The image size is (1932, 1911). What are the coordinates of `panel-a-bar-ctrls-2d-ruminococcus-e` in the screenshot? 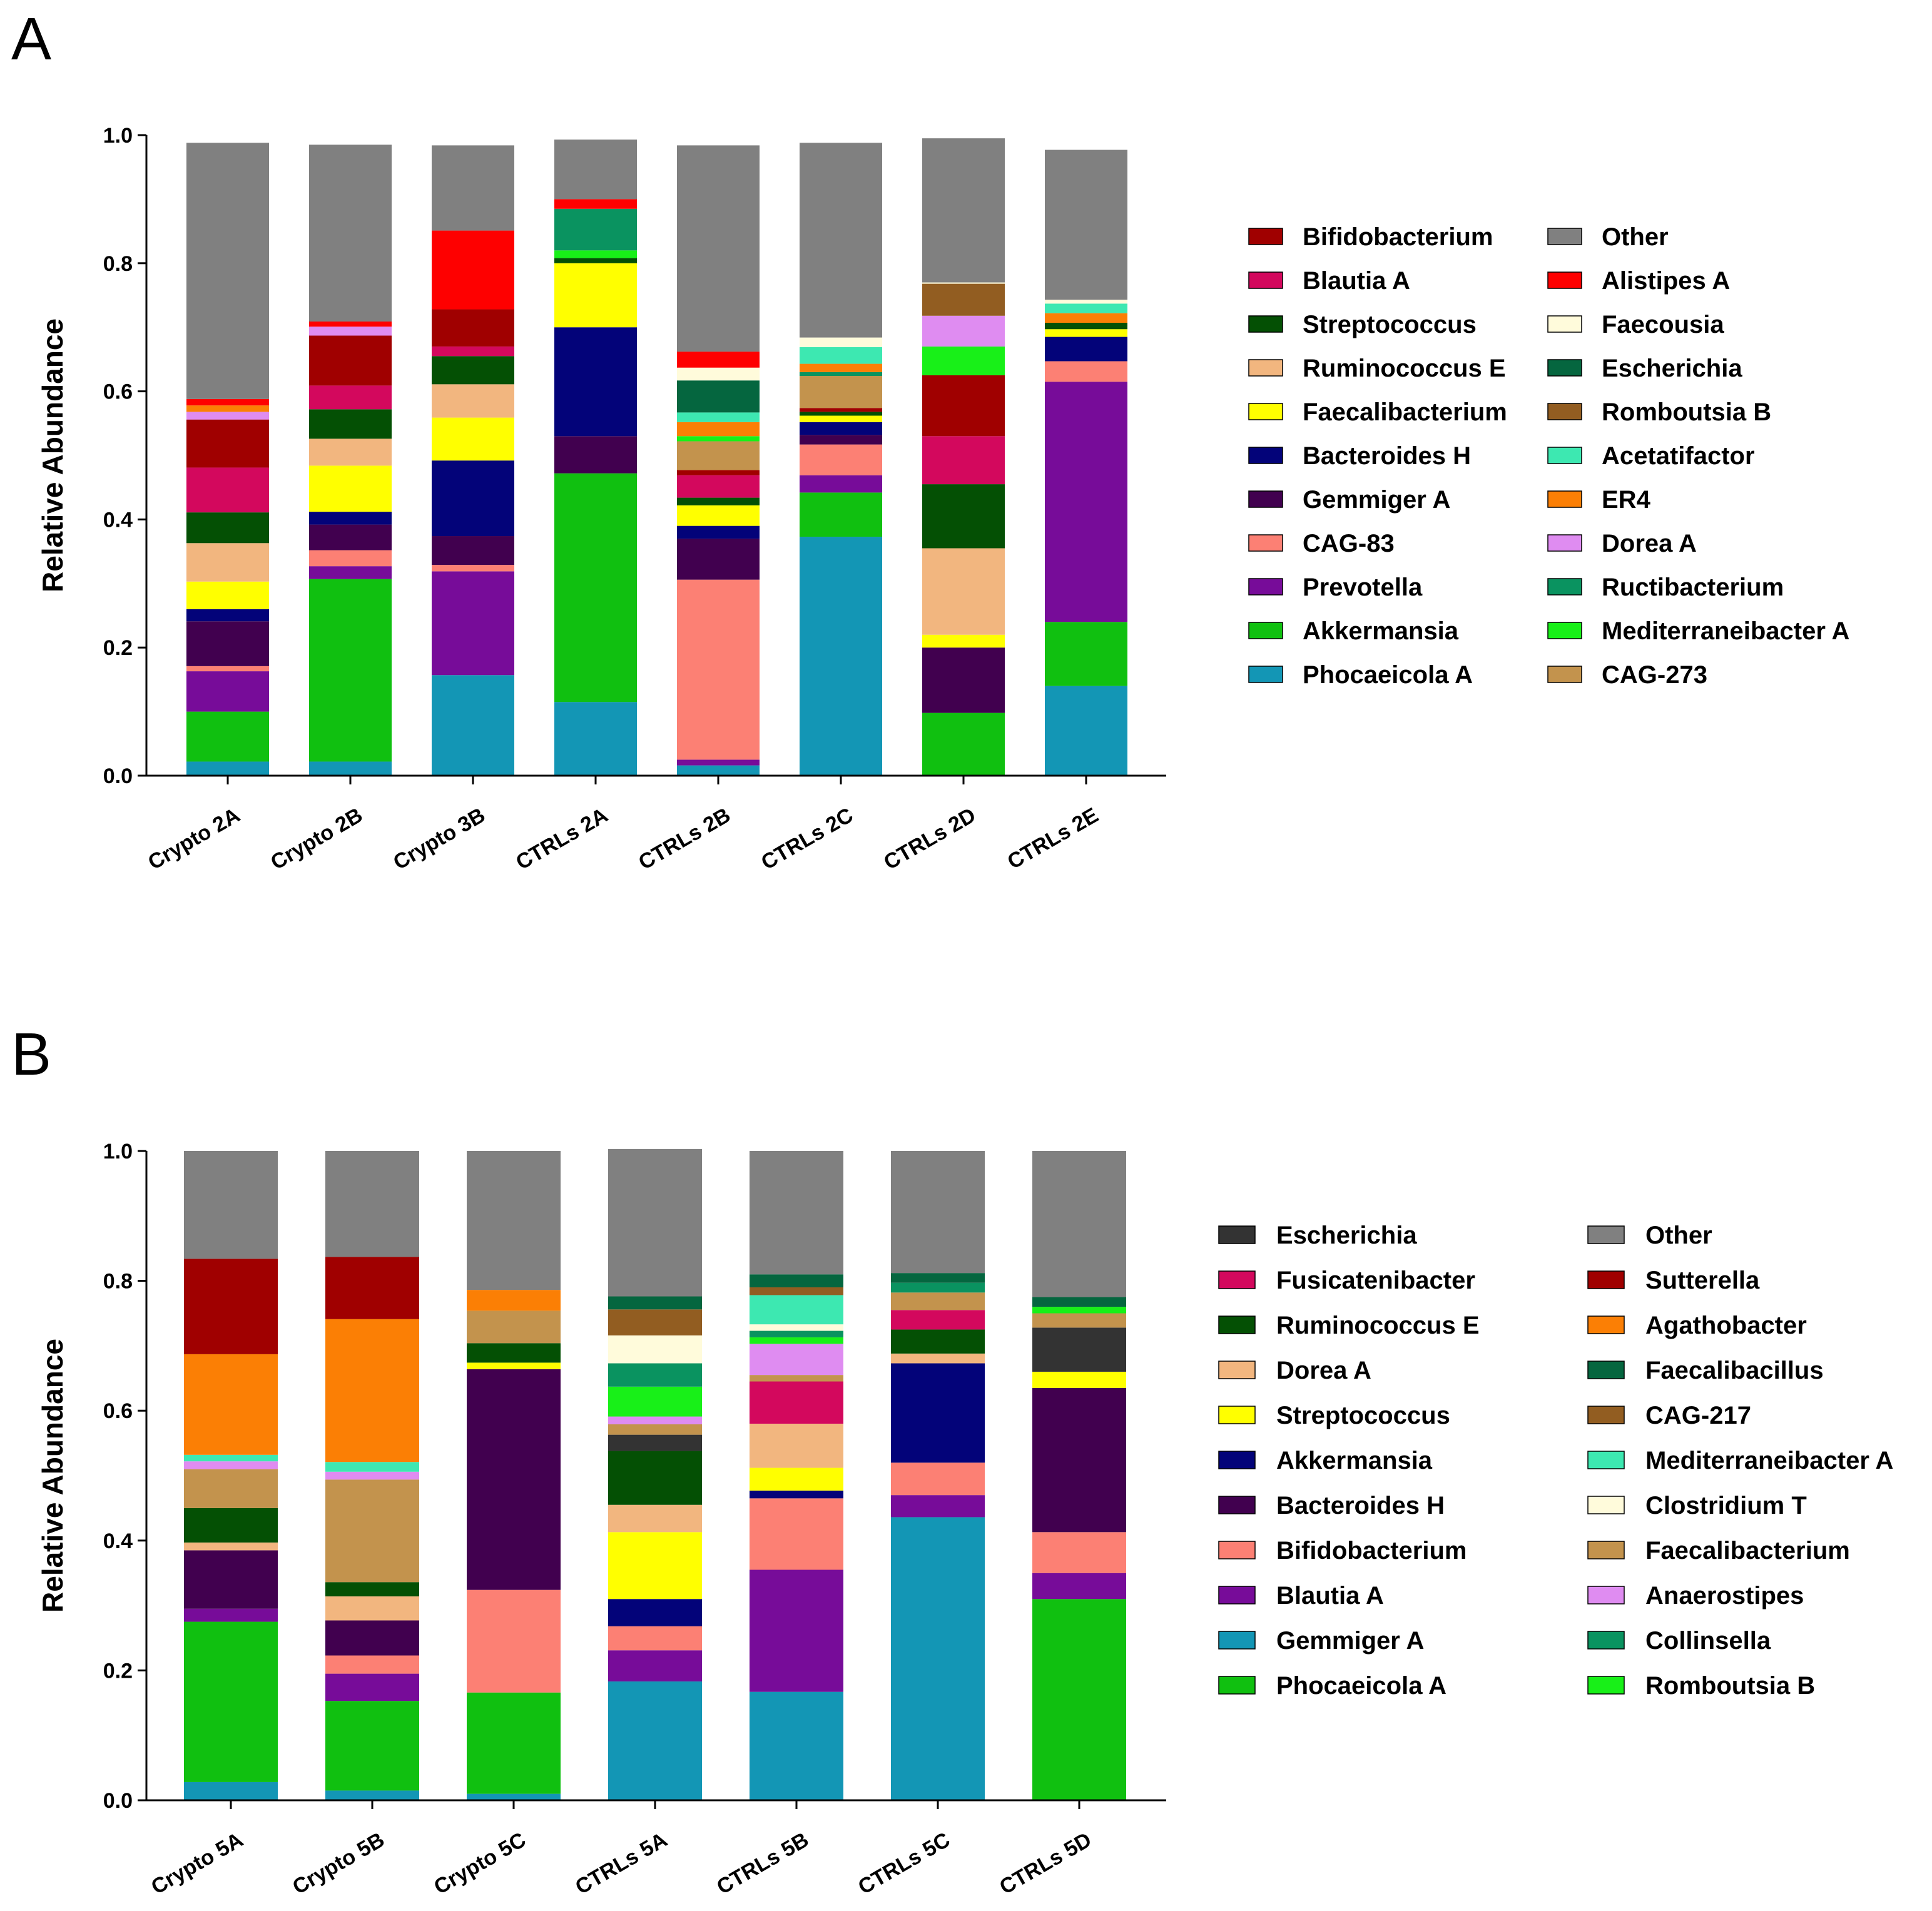 It's located at (963, 591).